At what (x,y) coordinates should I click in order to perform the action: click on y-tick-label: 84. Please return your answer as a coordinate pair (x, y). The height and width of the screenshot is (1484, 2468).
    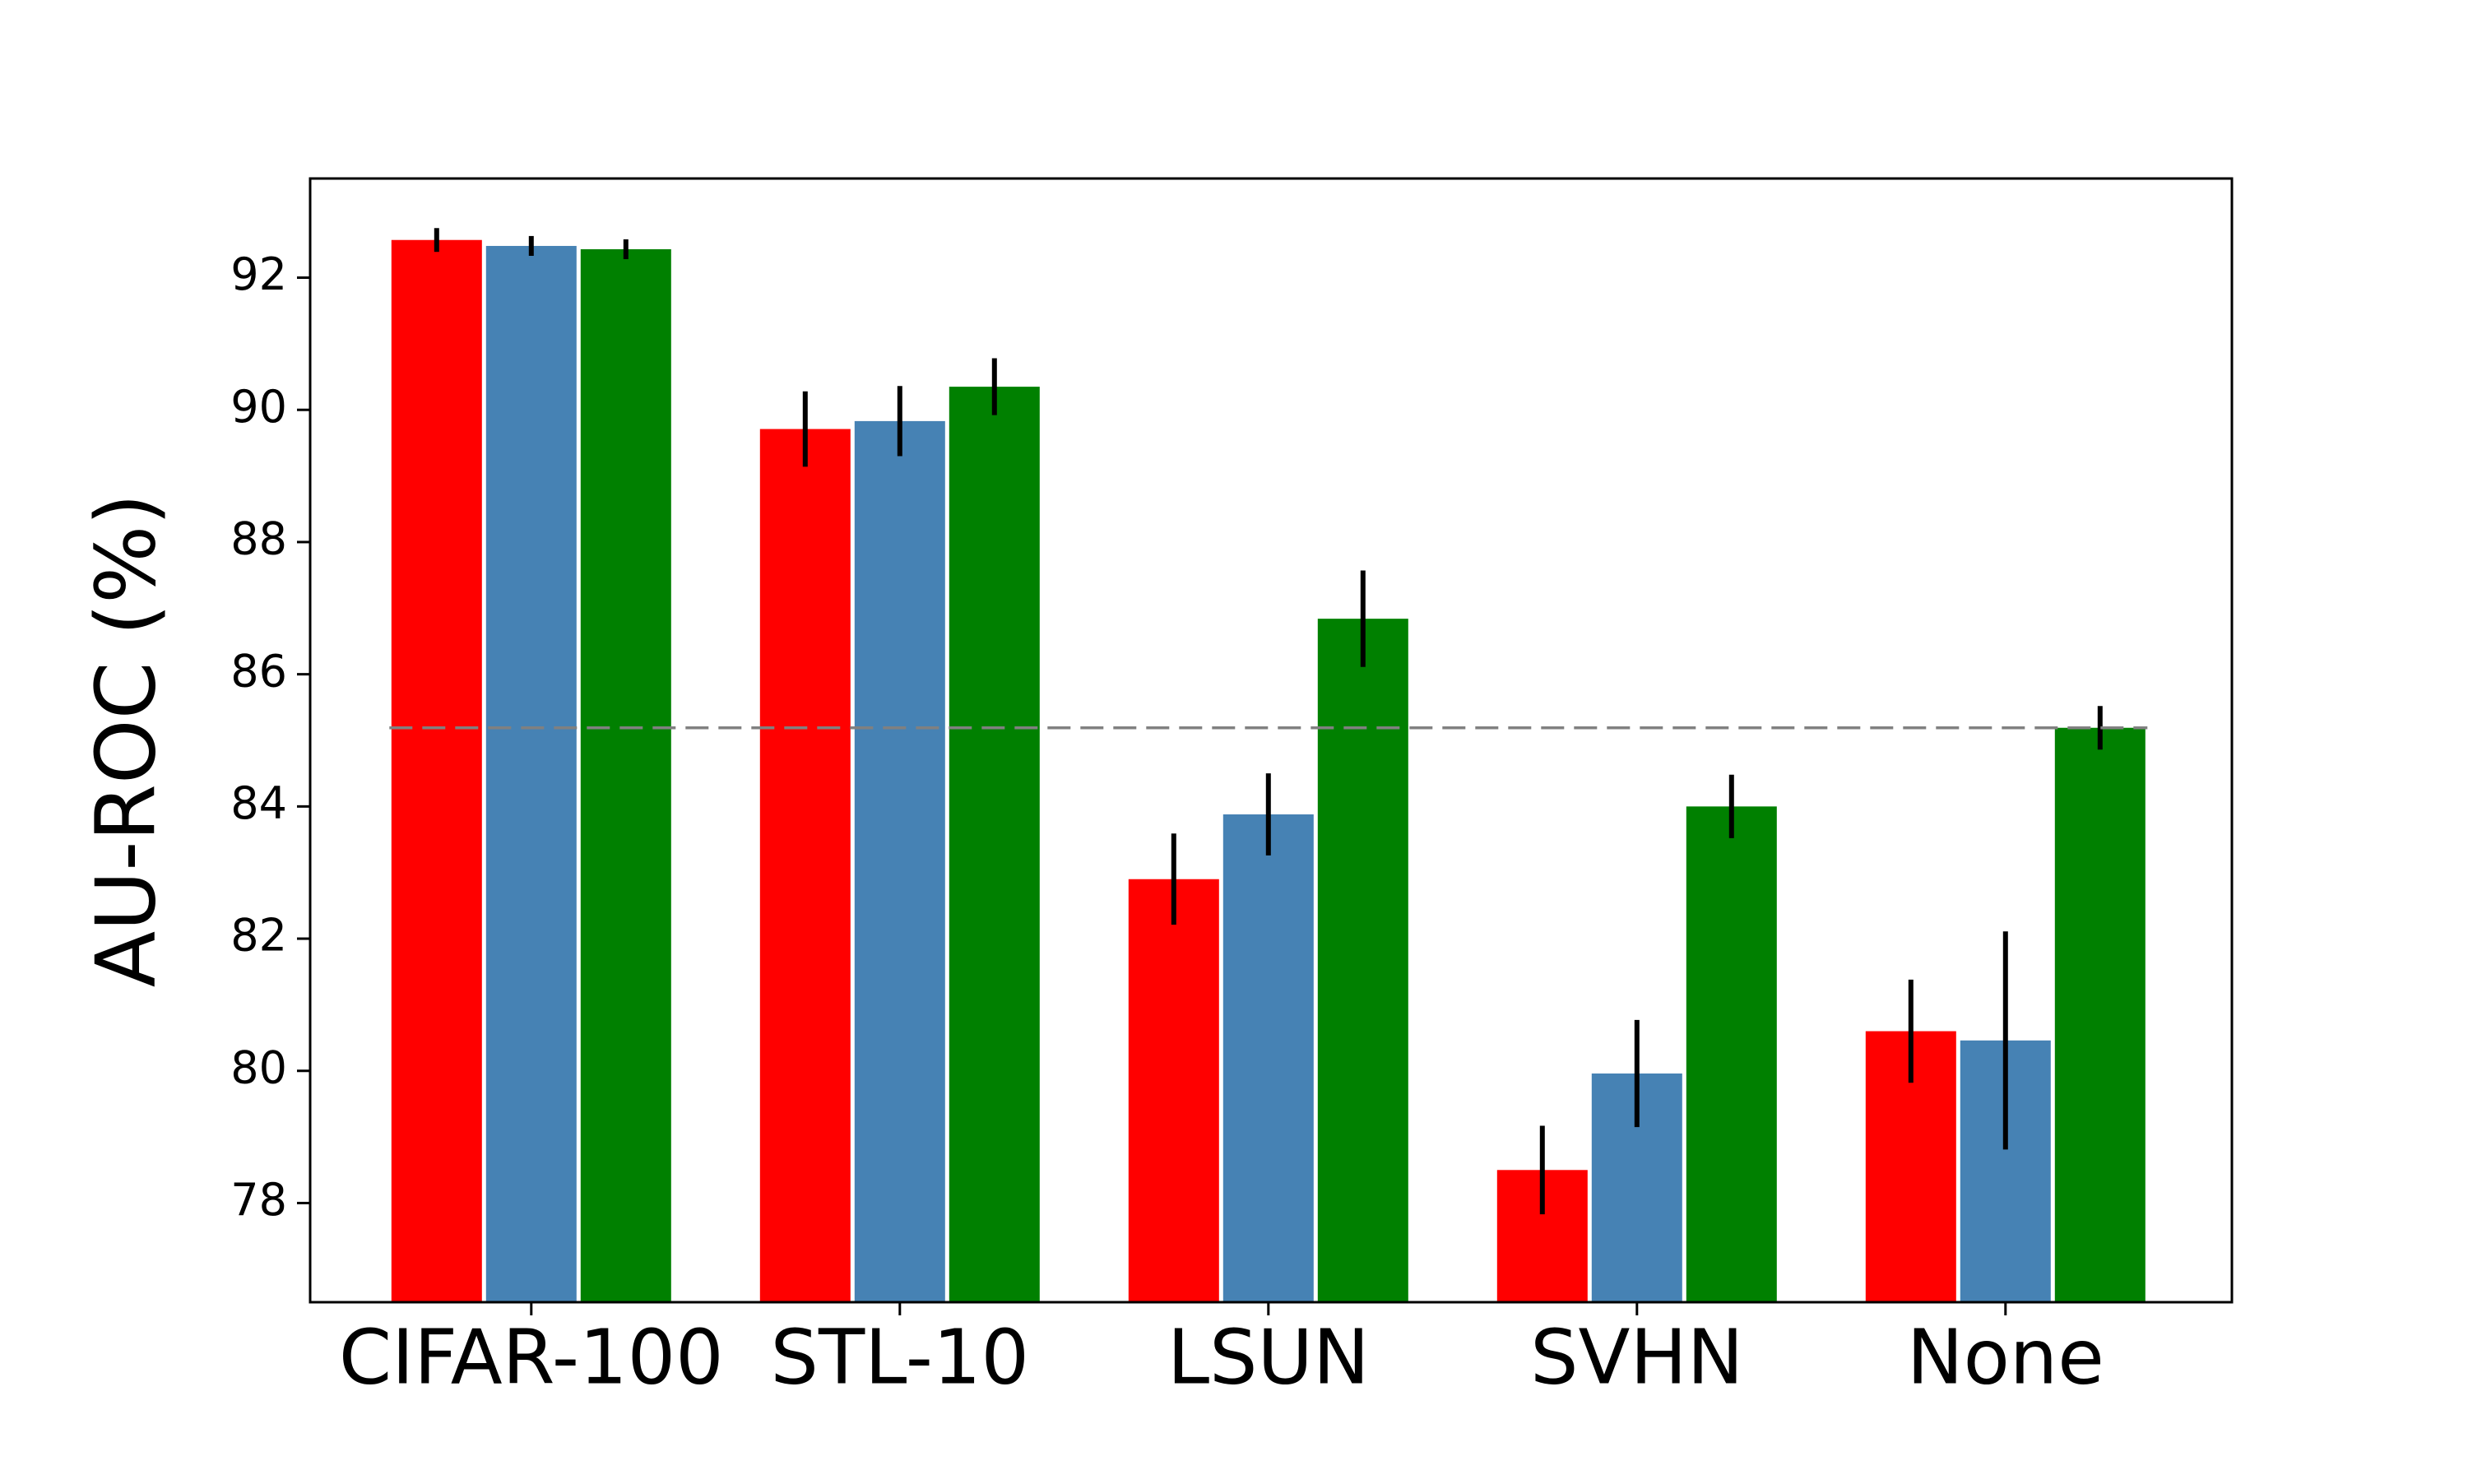
    Looking at the image, I should click on (258, 803).